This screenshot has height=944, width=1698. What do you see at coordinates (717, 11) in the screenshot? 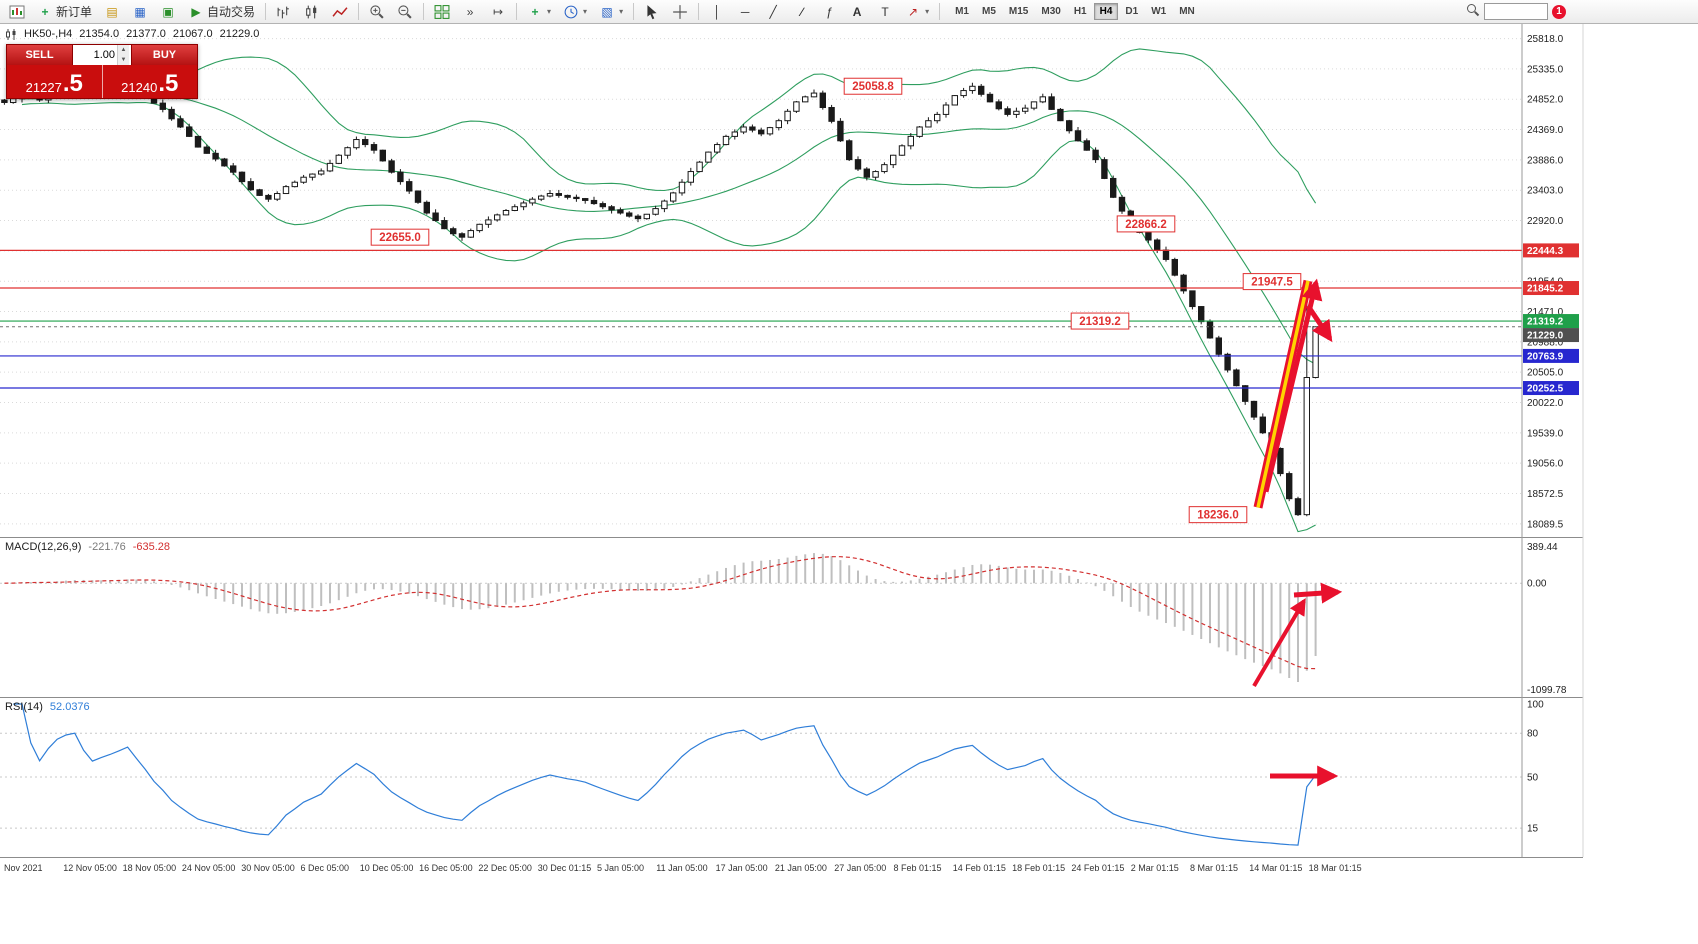
I see `vertical-line-tool-icon: │` at bounding box center [717, 11].